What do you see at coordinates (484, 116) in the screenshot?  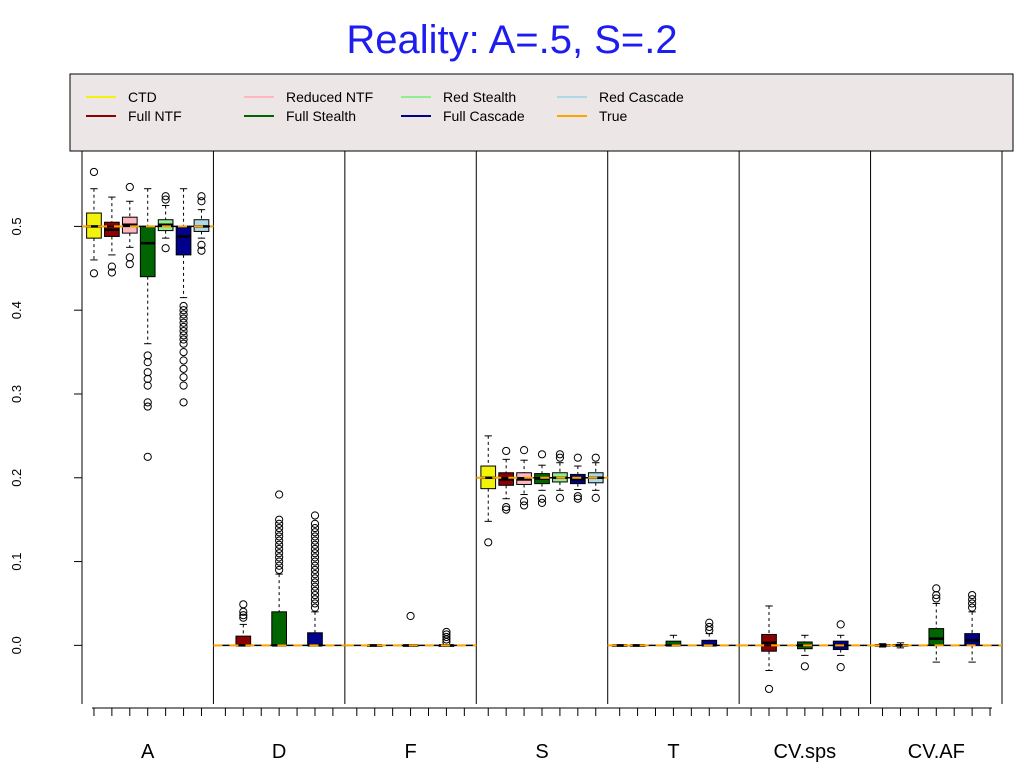 I see `legend-label-full-cascade: Full Cascade` at bounding box center [484, 116].